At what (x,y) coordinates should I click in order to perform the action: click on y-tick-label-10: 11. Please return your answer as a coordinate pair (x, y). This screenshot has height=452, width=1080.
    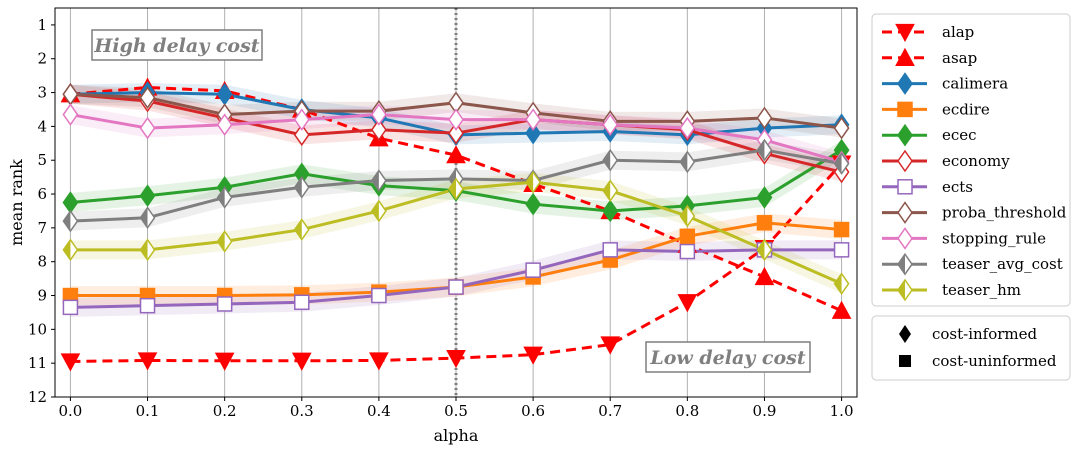
    Looking at the image, I should click on (37, 363).